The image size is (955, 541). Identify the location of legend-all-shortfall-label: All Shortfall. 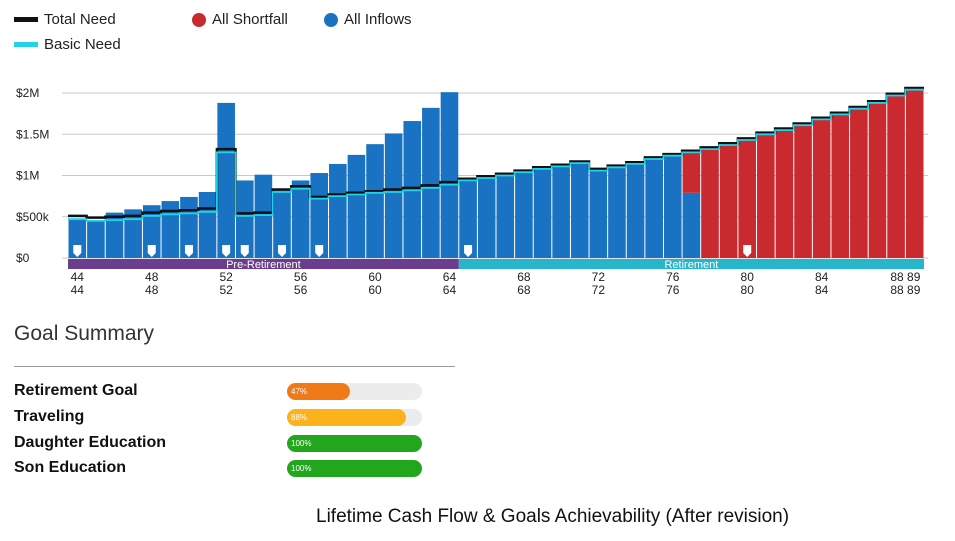
(250, 19).